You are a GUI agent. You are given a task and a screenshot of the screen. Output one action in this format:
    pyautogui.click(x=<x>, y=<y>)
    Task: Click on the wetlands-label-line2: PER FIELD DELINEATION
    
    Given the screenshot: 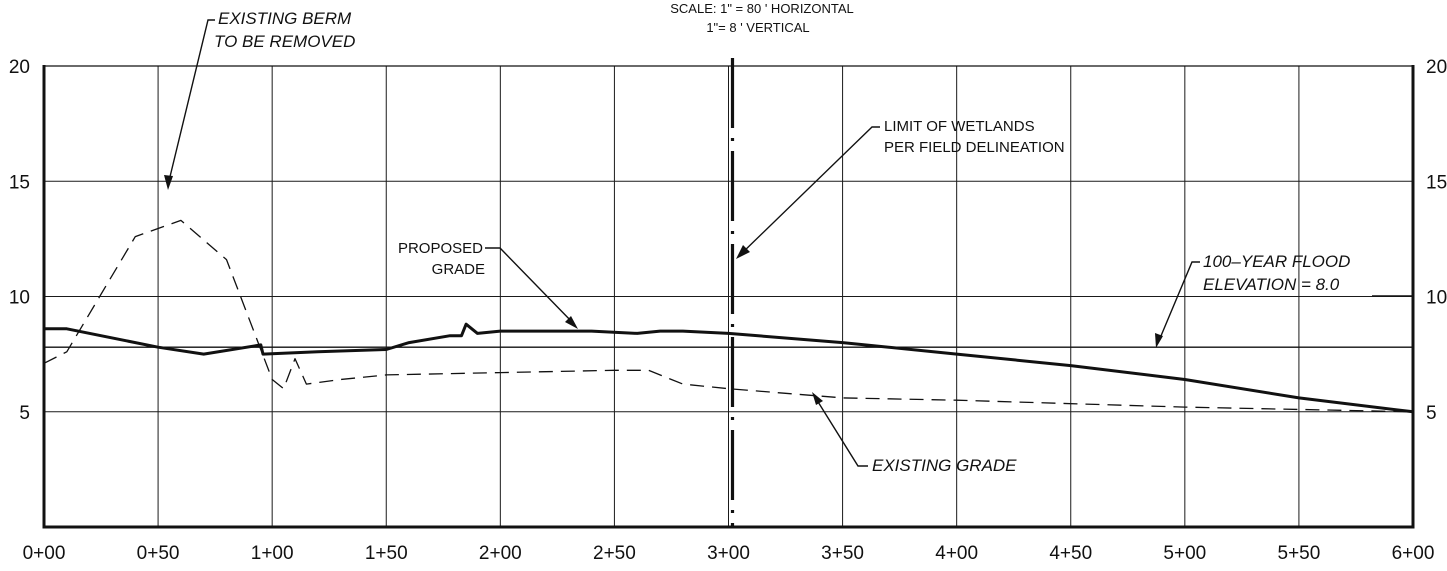 What is the action you would take?
    pyautogui.click(x=974, y=147)
    